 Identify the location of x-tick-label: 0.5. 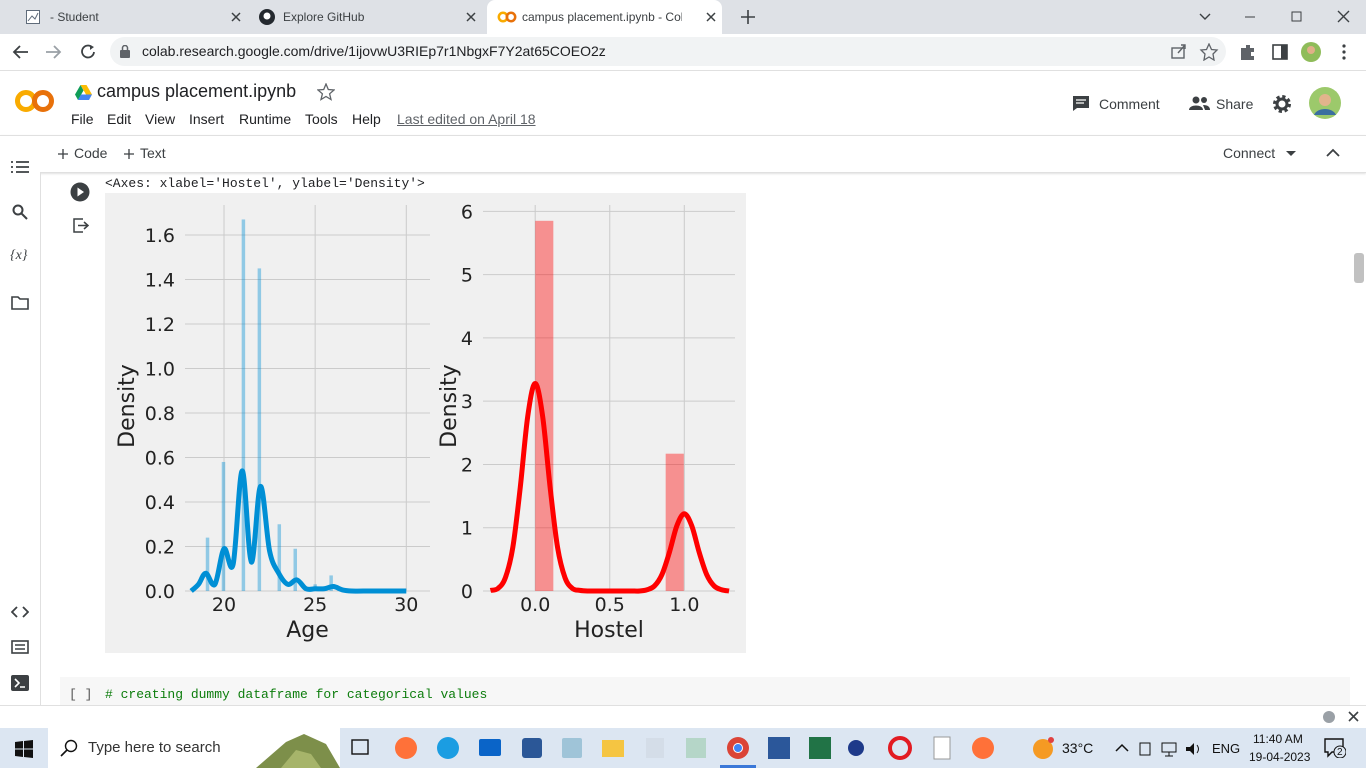
(610, 605).